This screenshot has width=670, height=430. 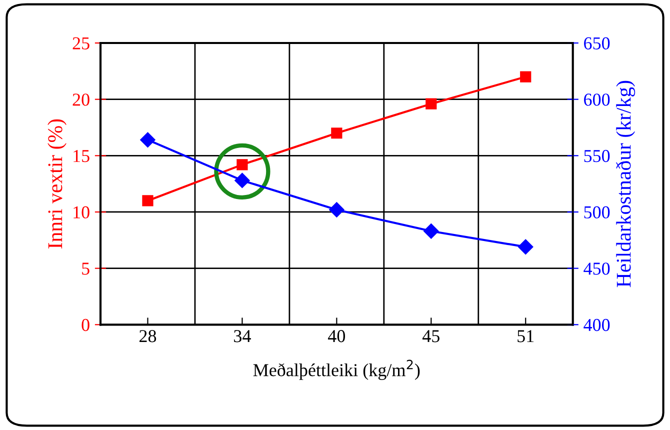 What do you see at coordinates (337, 336) in the screenshot?
I see `x-tick-label: 40` at bounding box center [337, 336].